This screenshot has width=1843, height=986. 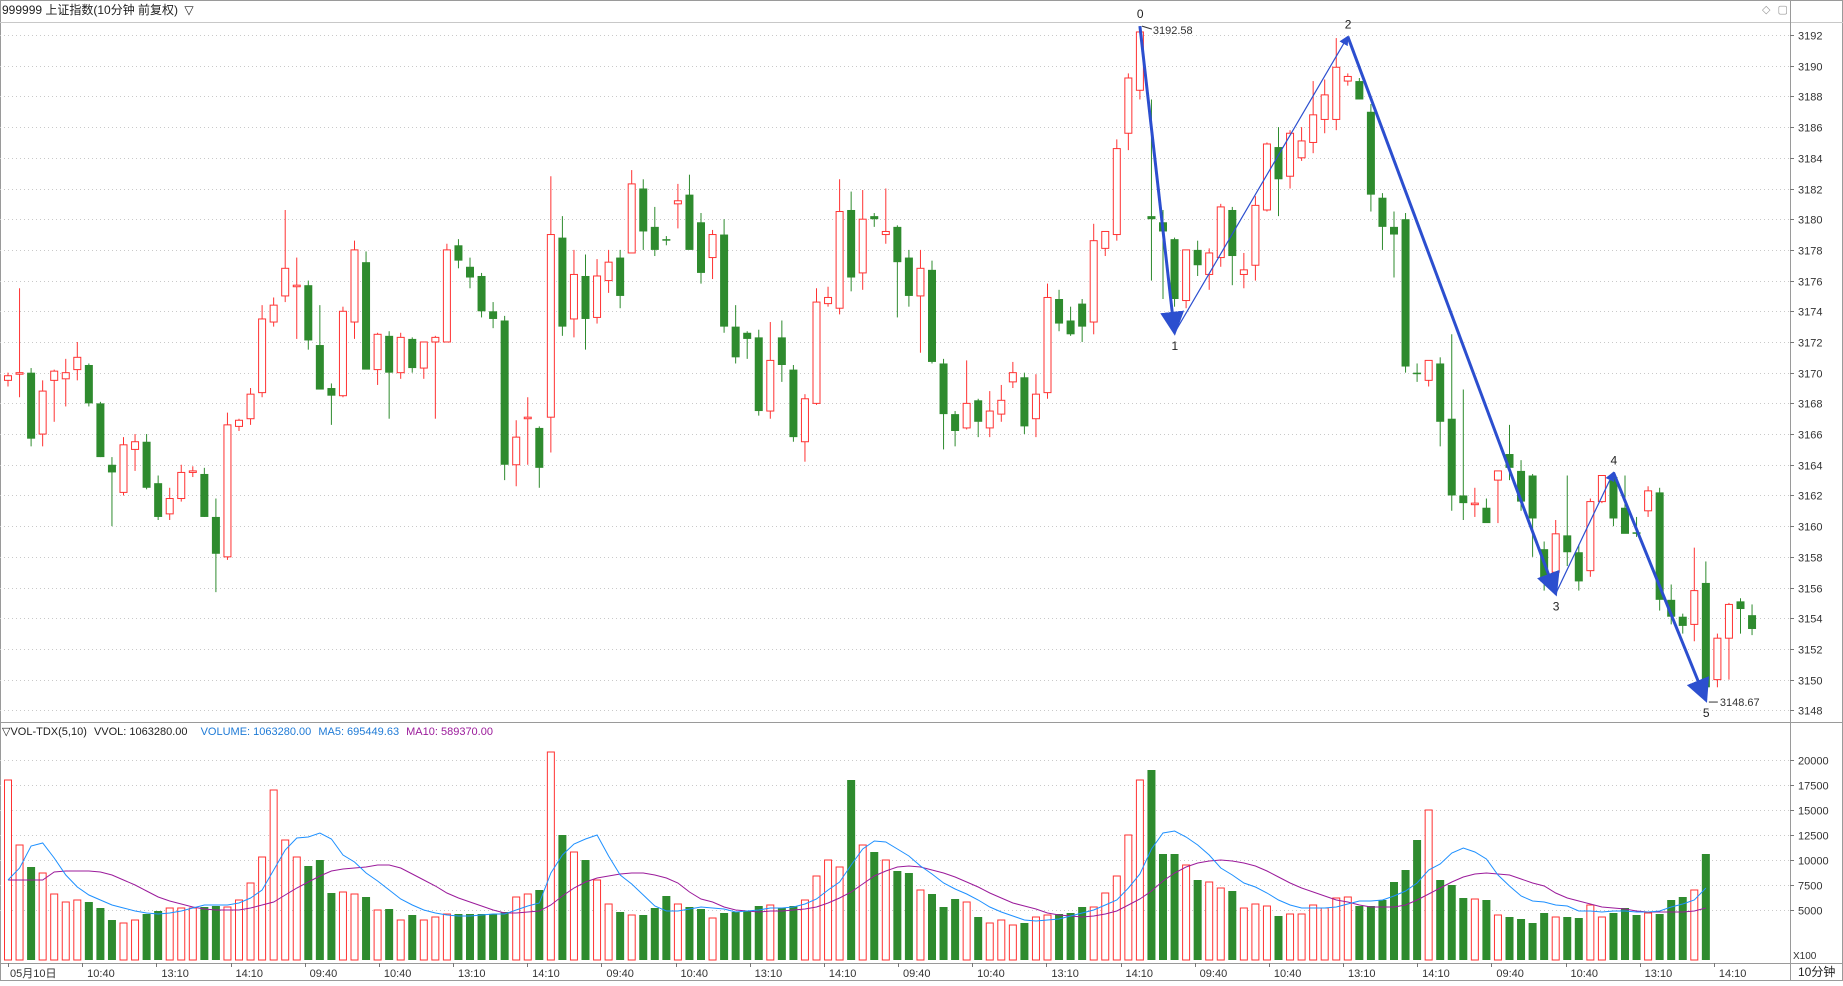 What do you see at coordinates (1810, 620) in the screenshot?
I see `price-tick-label: 3154` at bounding box center [1810, 620].